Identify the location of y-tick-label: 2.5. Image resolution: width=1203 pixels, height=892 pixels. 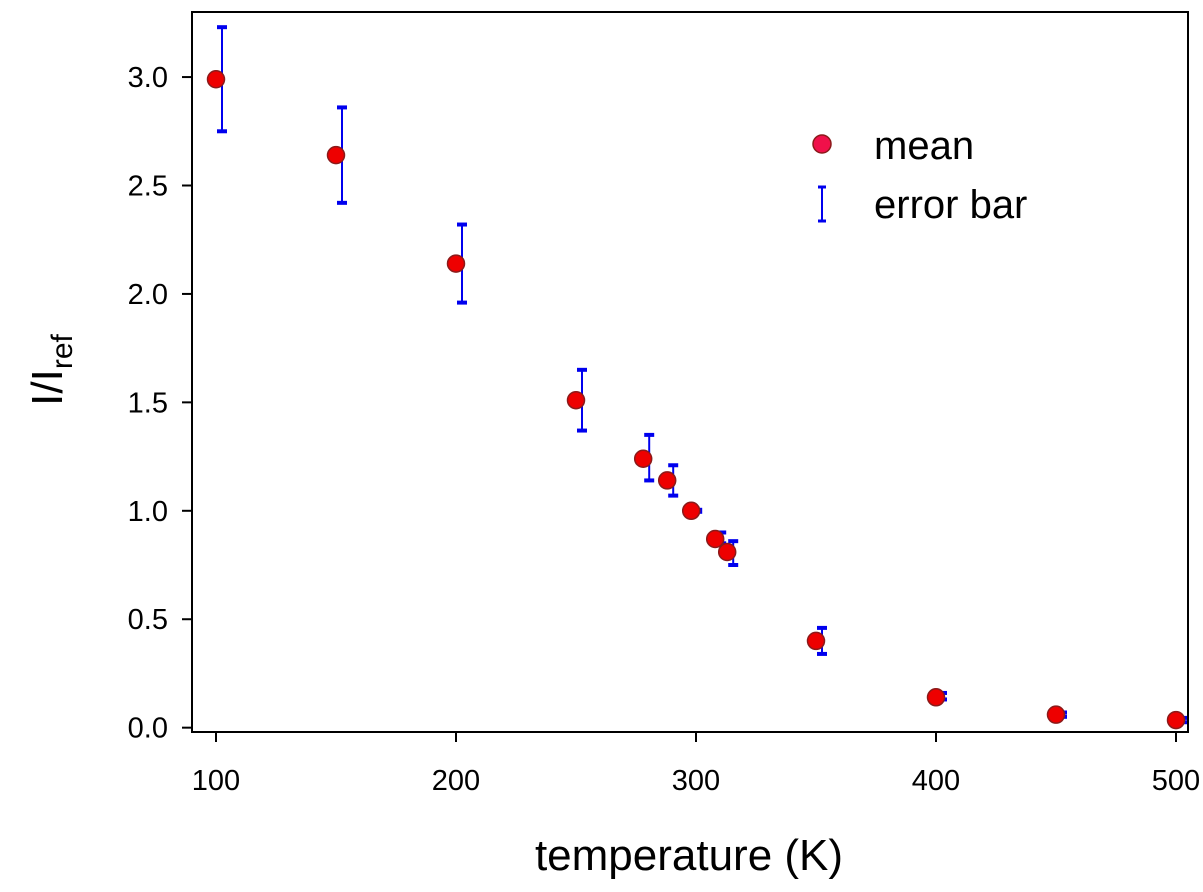
(148, 186).